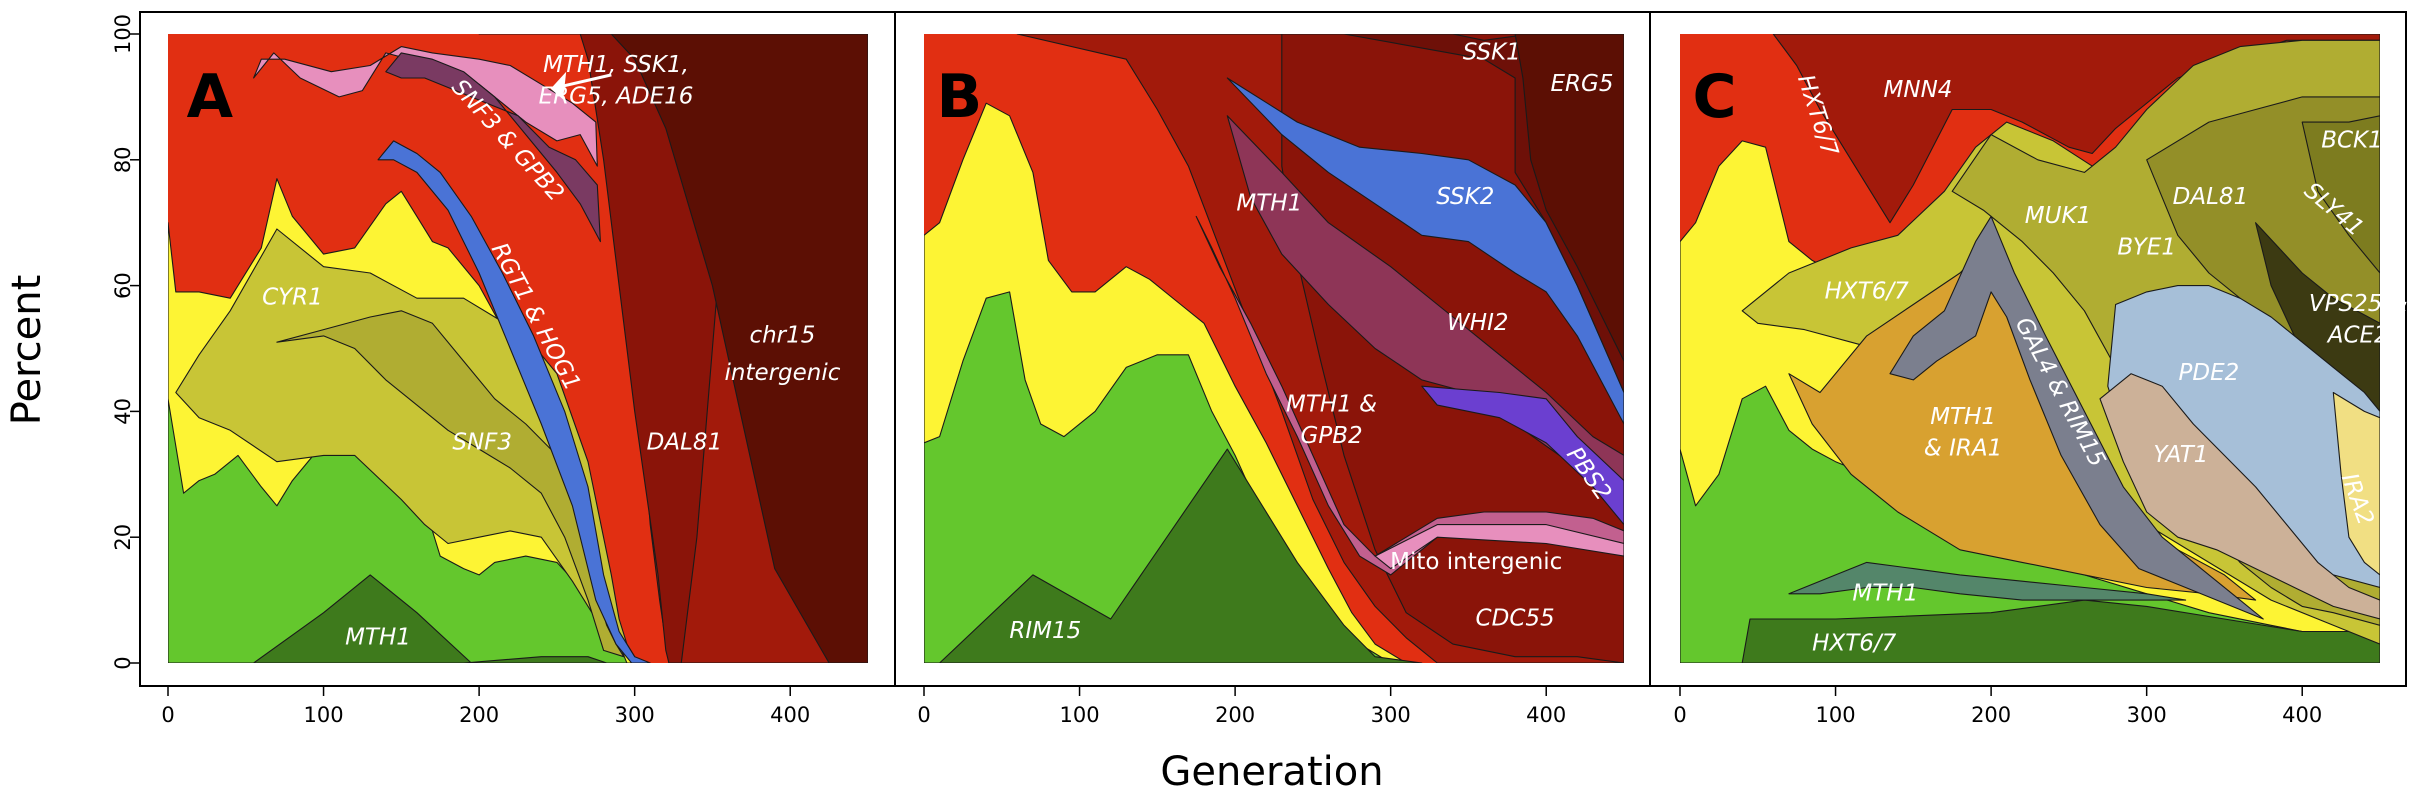  What do you see at coordinates (123, 662) in the screenshot?
I see `y-tick-label: 0` at bounding box center [123, 662].